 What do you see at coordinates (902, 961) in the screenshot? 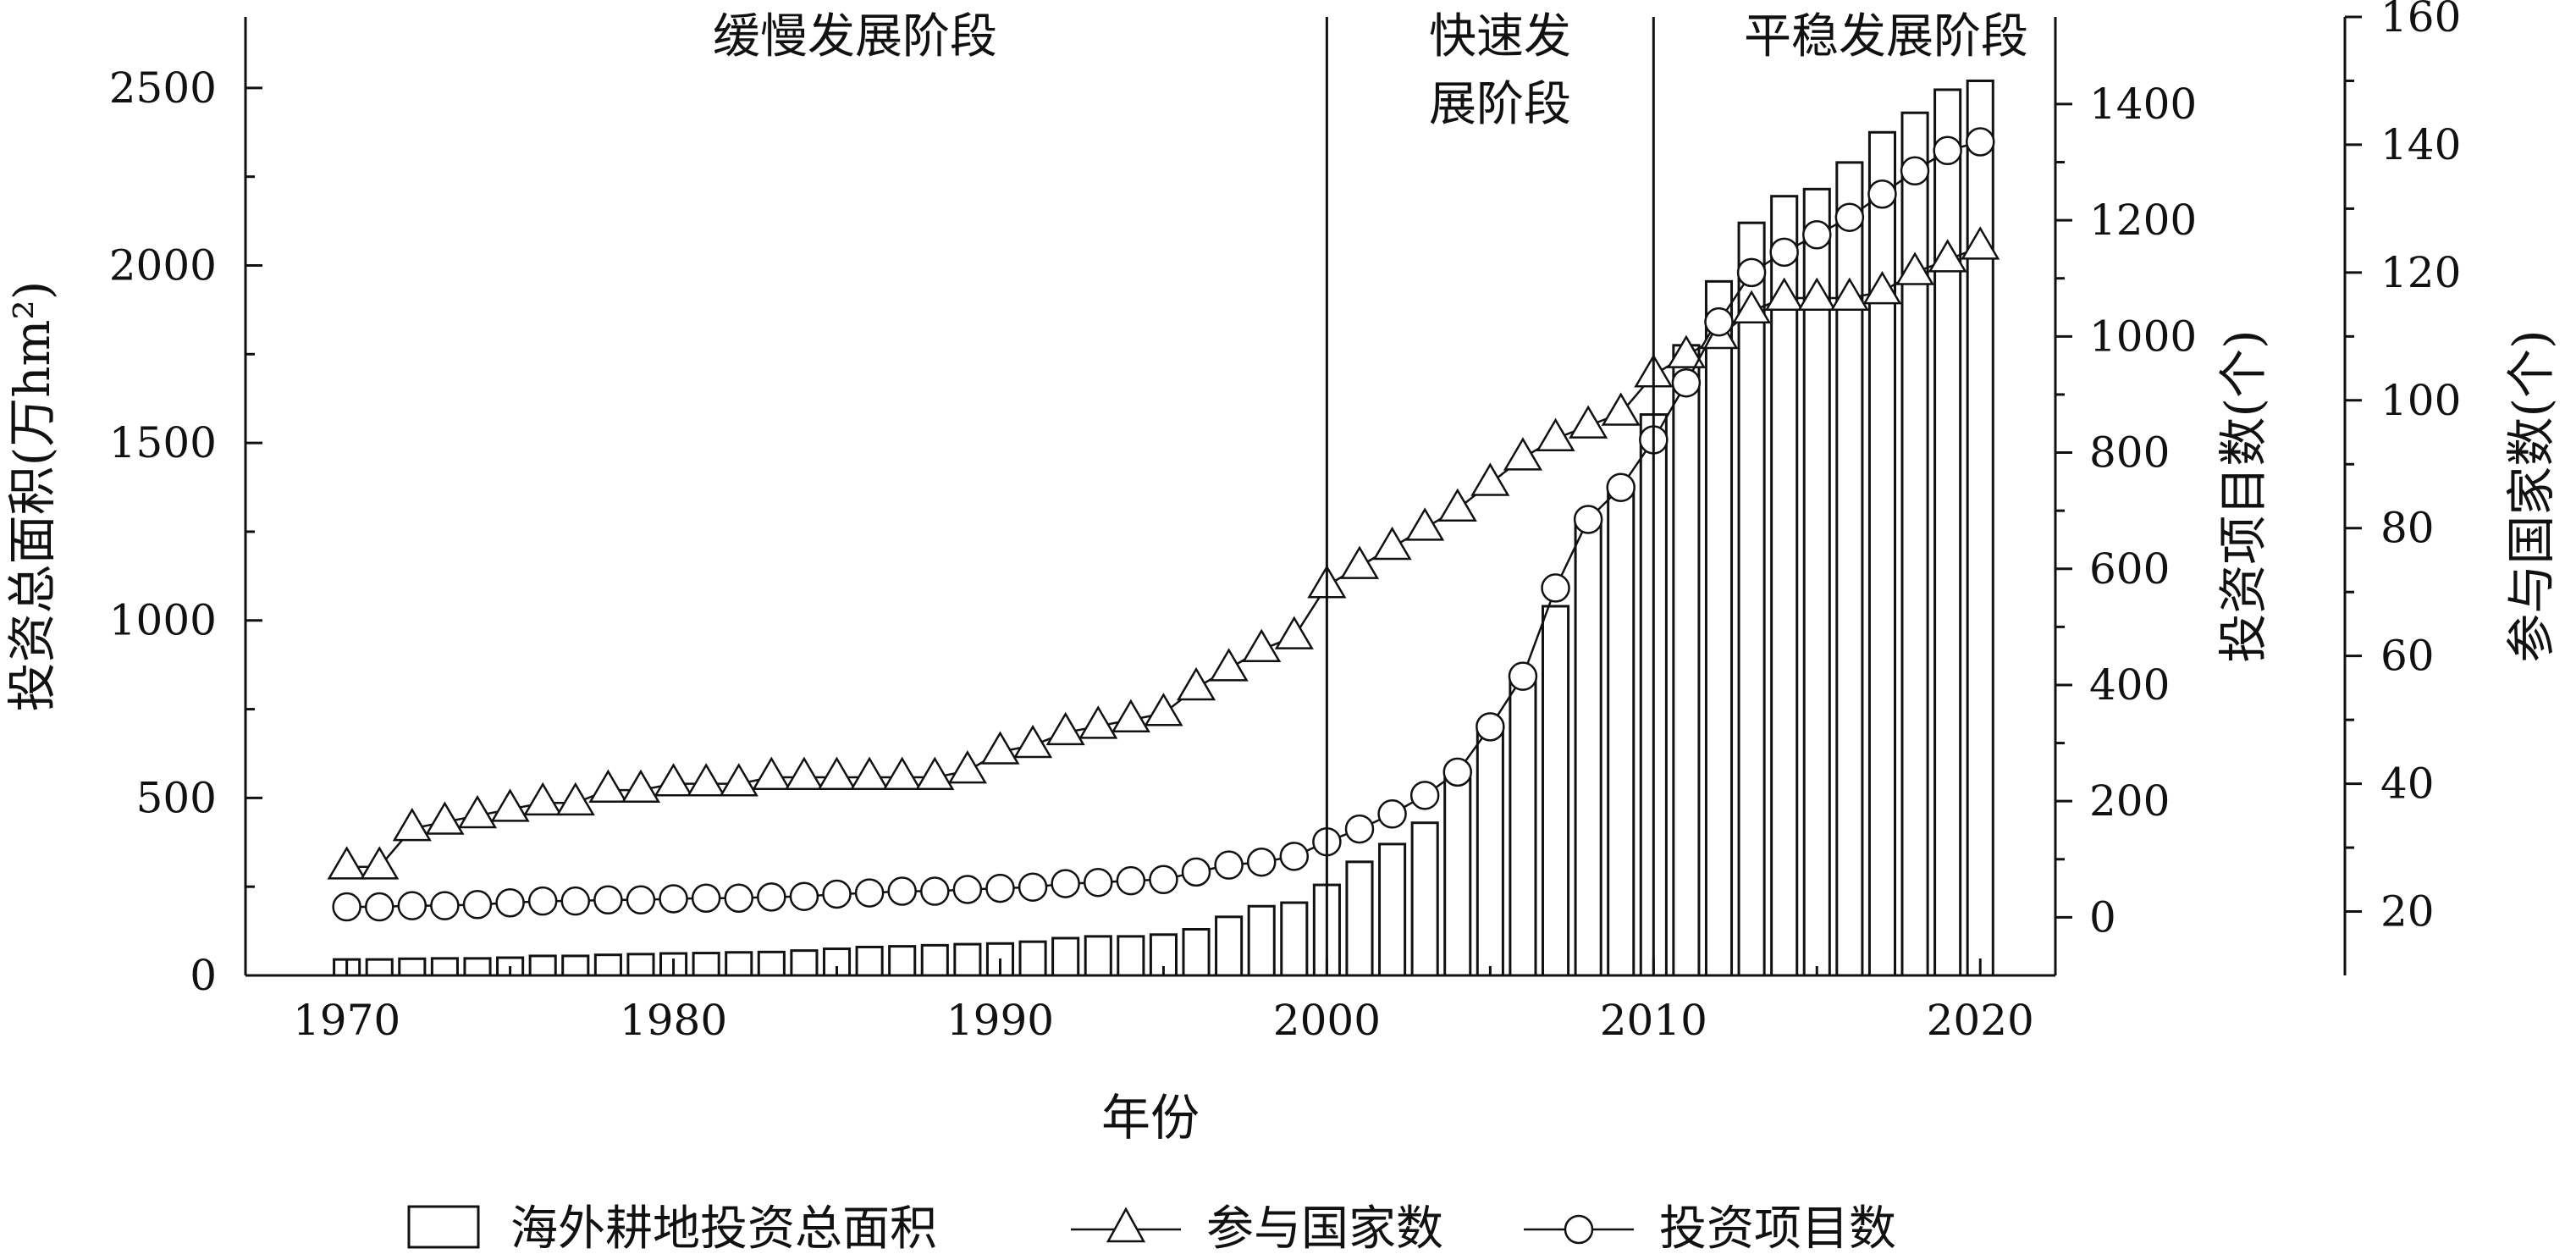
I see `bar-1987` at bounding box center [902, 961].